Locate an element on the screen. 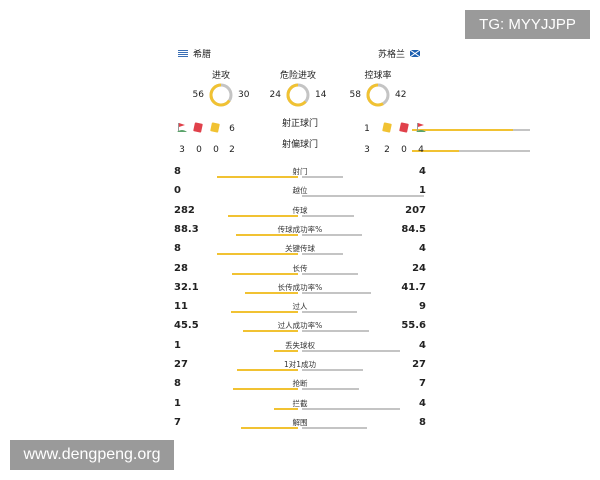 This screenshot has width=600, height=480. stat-label: 传球成功率% is located at coordinates (300, 229).